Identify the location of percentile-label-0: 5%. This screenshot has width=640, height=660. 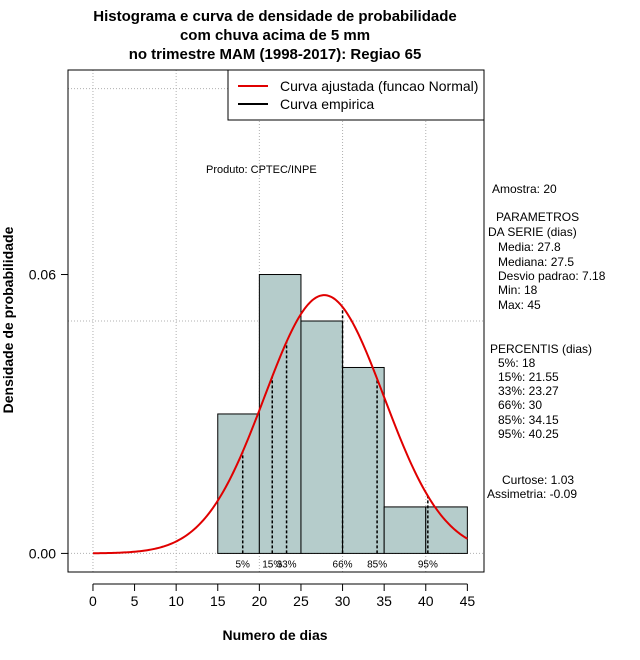
(242, 564).